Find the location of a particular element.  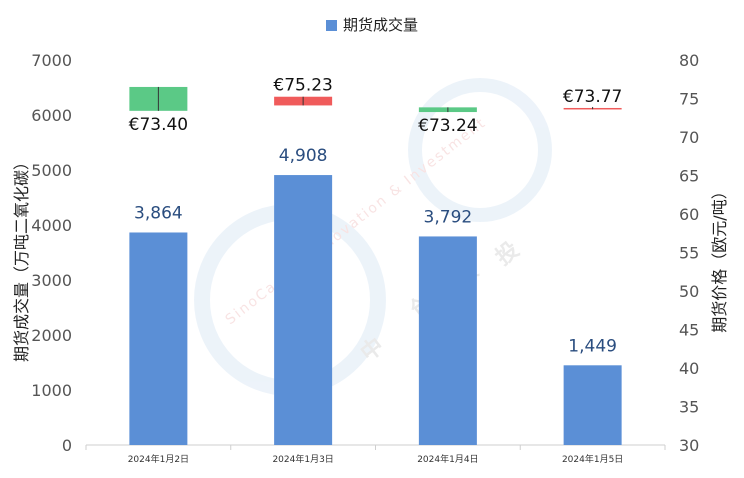

watermark-cn-char: 投 is located at coordinates (507, 253).